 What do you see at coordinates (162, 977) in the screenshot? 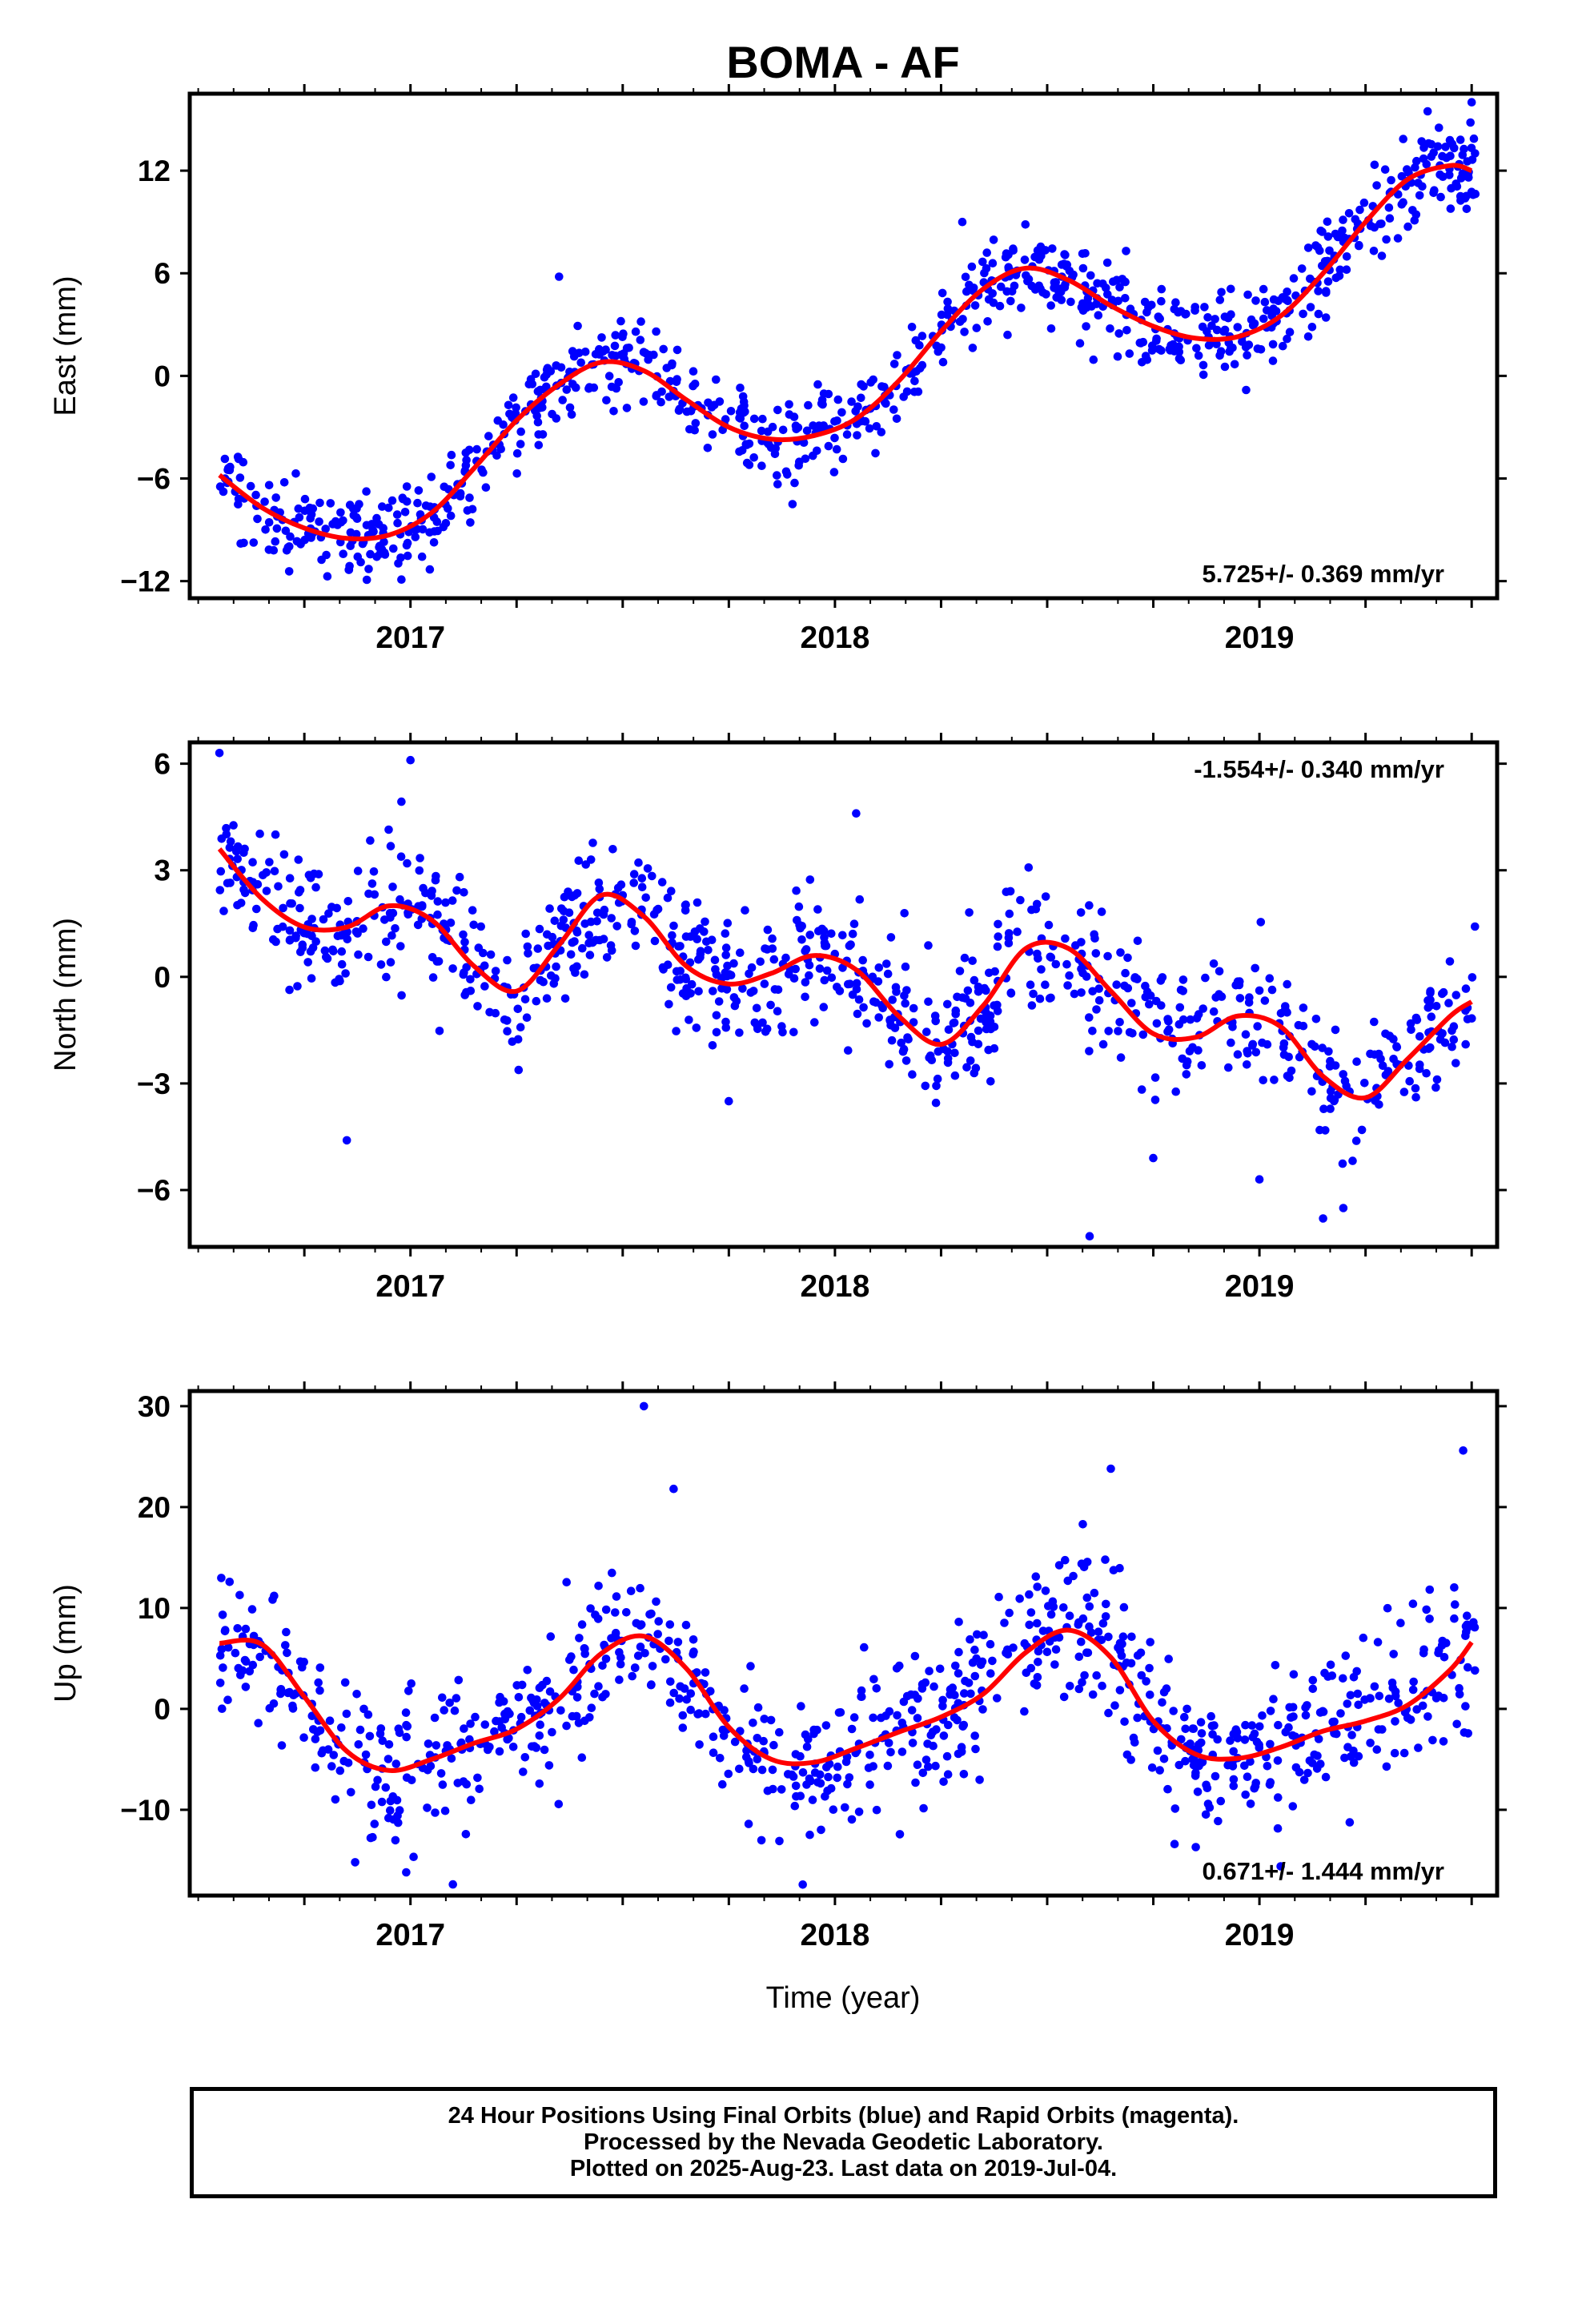
I see `y-tick-label: 0` at bounding box center [162, 977].